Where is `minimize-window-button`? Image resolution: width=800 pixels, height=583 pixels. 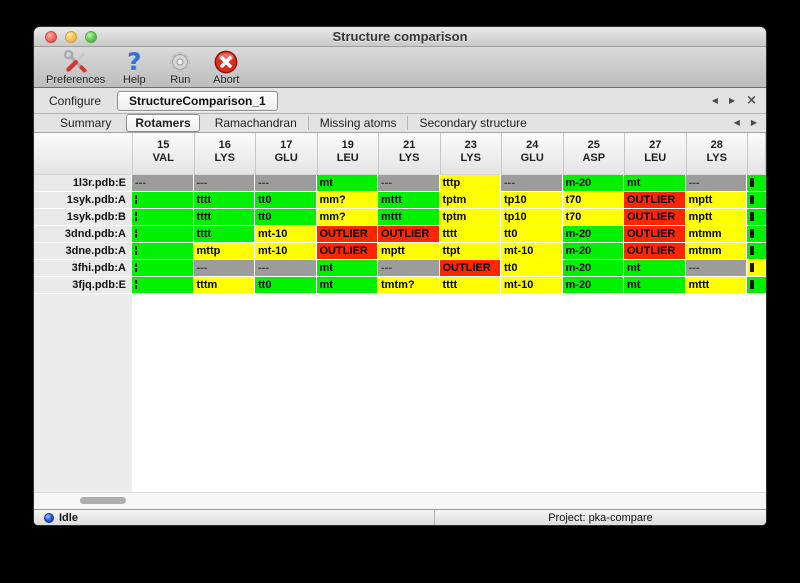 minimize-window-button is located at coordinates (71, 37).